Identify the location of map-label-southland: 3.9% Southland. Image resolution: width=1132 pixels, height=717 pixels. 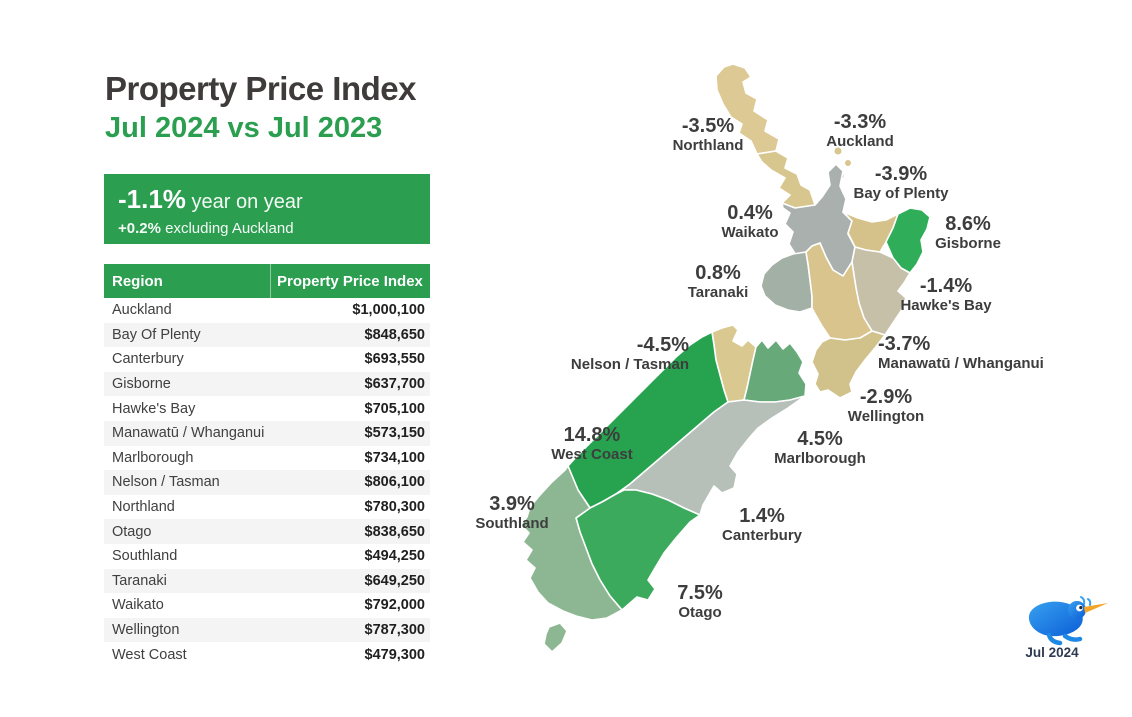
(511, 513).